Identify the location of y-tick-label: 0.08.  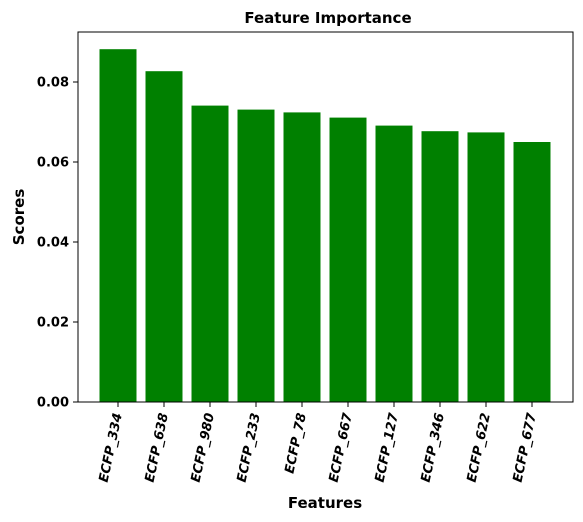
(53, 83).